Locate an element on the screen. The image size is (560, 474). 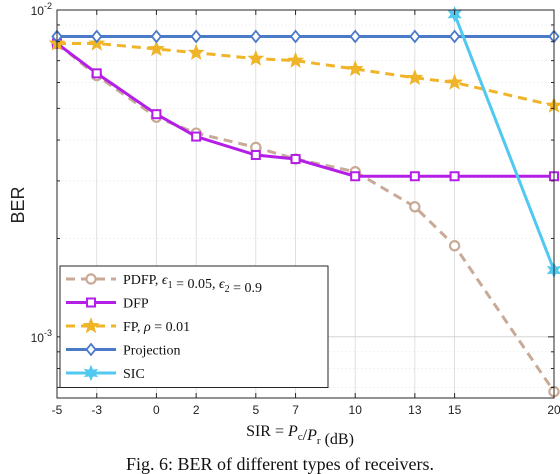
legend-entry-4: SIC is located at coordinates (105, 373).